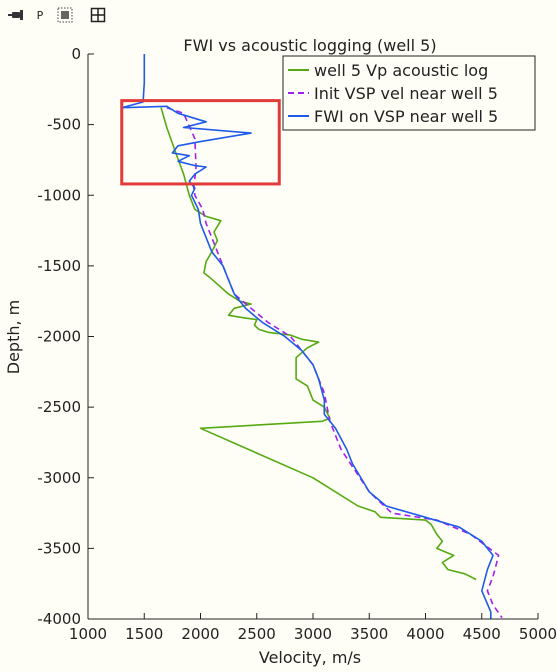  What do you see at coordinates (257, 634) in the screenshot?
I see `x-tick-label: 2500` at bounding box center [257, 634].